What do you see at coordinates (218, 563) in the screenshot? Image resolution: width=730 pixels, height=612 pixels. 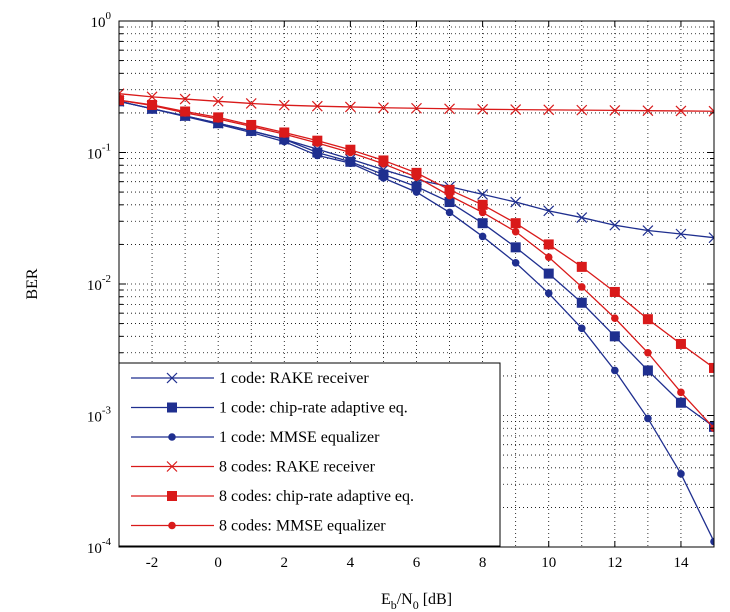 I see `x-tick-label: 0` at bounding box center [218, 563].